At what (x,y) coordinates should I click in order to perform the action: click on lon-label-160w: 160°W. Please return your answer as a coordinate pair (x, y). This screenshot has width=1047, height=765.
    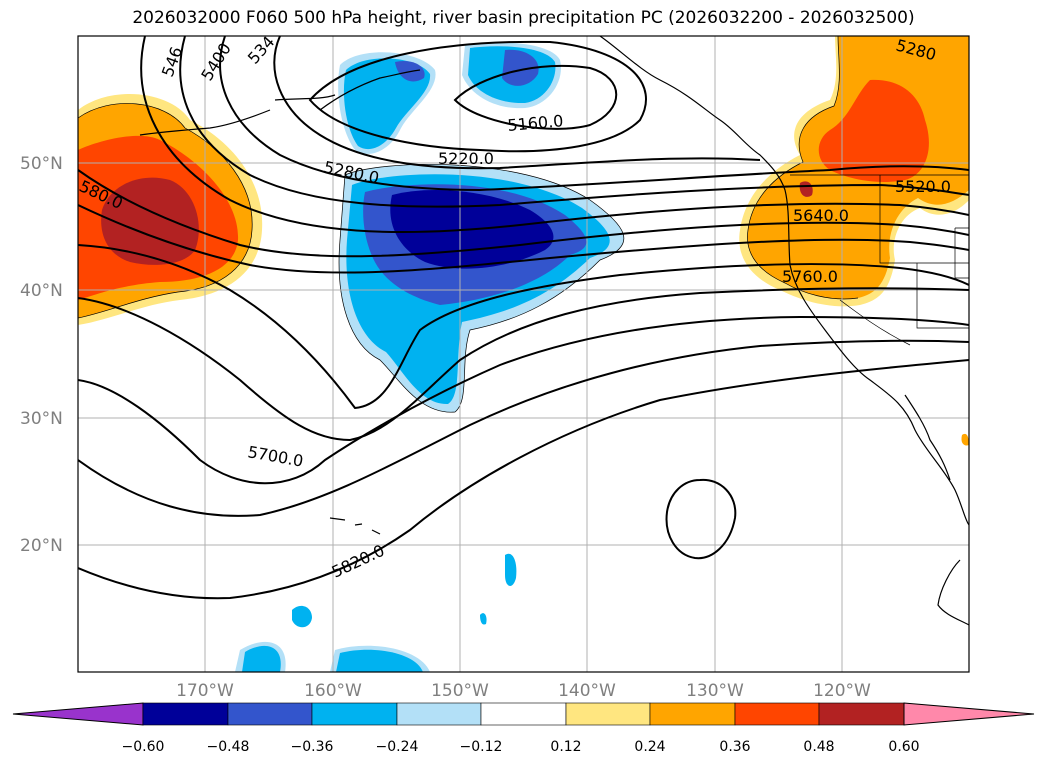
    Looking at the image, I should click on (333, 691).